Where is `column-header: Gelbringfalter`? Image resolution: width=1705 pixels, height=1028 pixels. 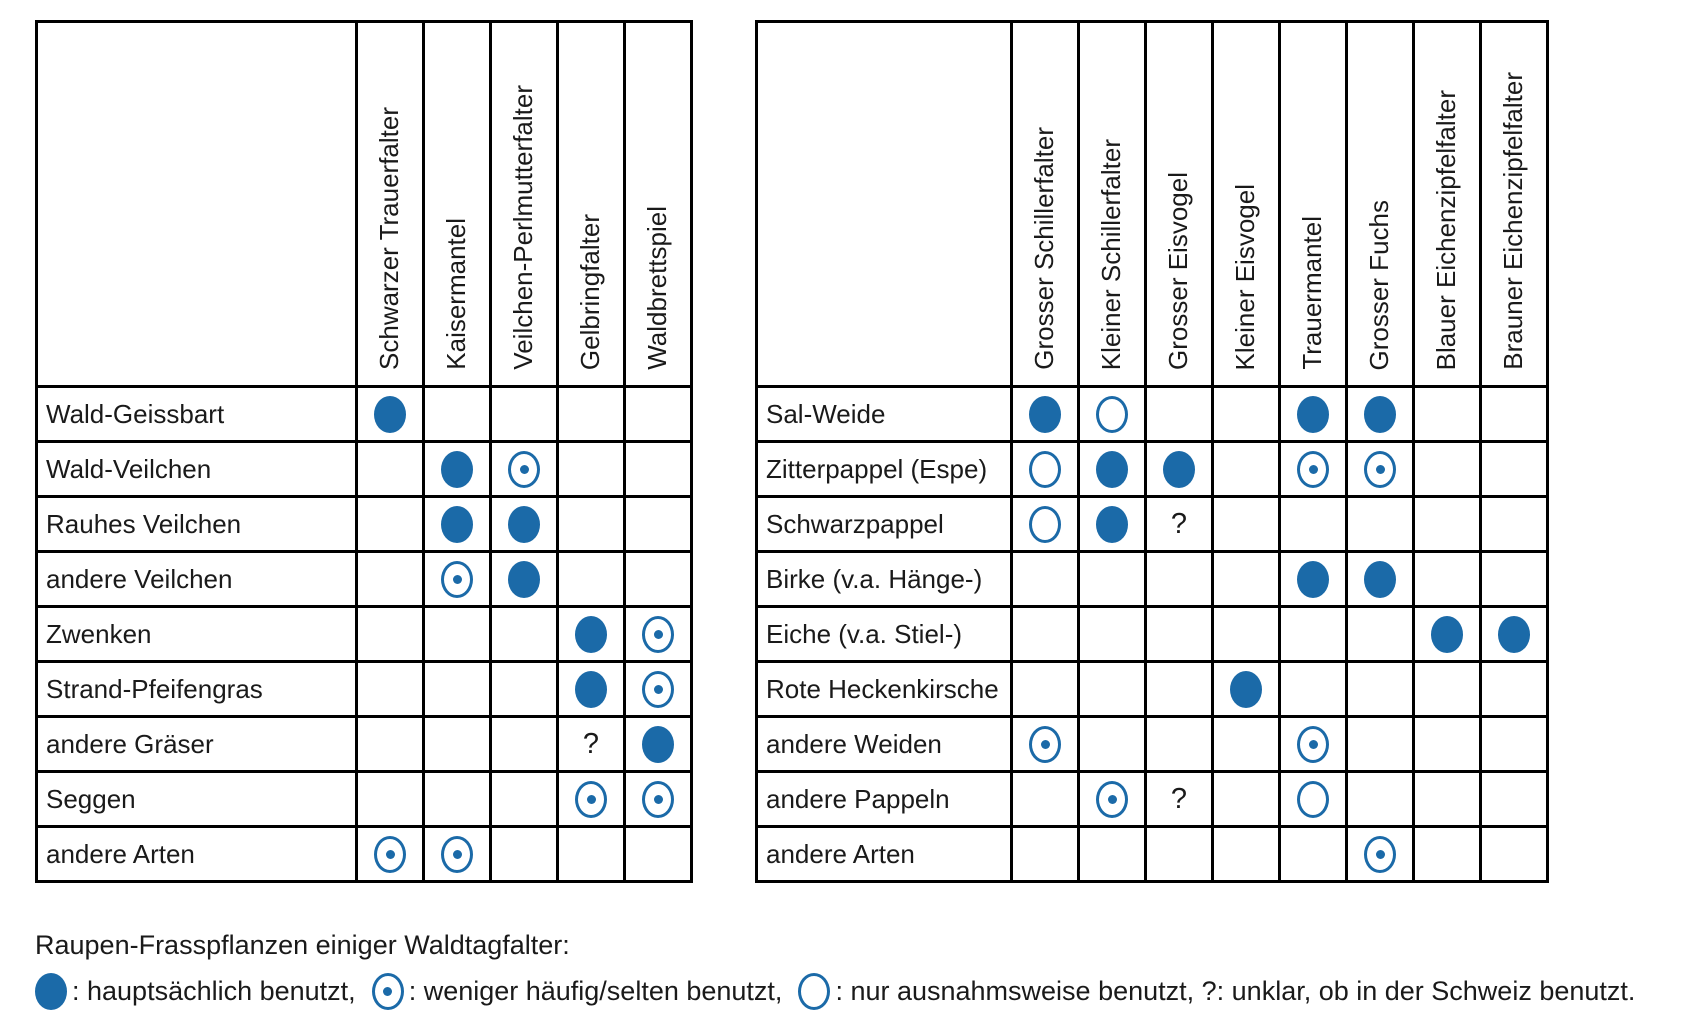
column-header: Gelbringfalter is located at coordinates (591, 204).